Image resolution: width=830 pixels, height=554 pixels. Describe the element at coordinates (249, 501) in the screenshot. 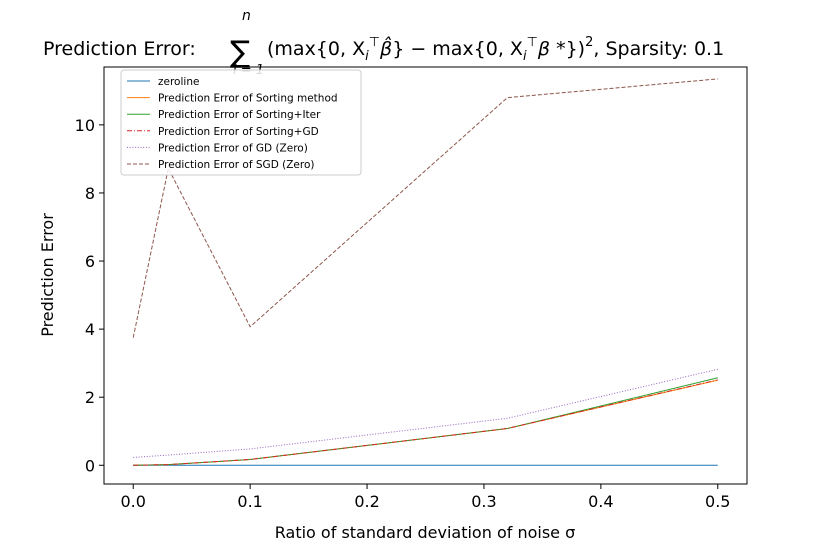

I see `x-tick-label: 0.1` at that location.